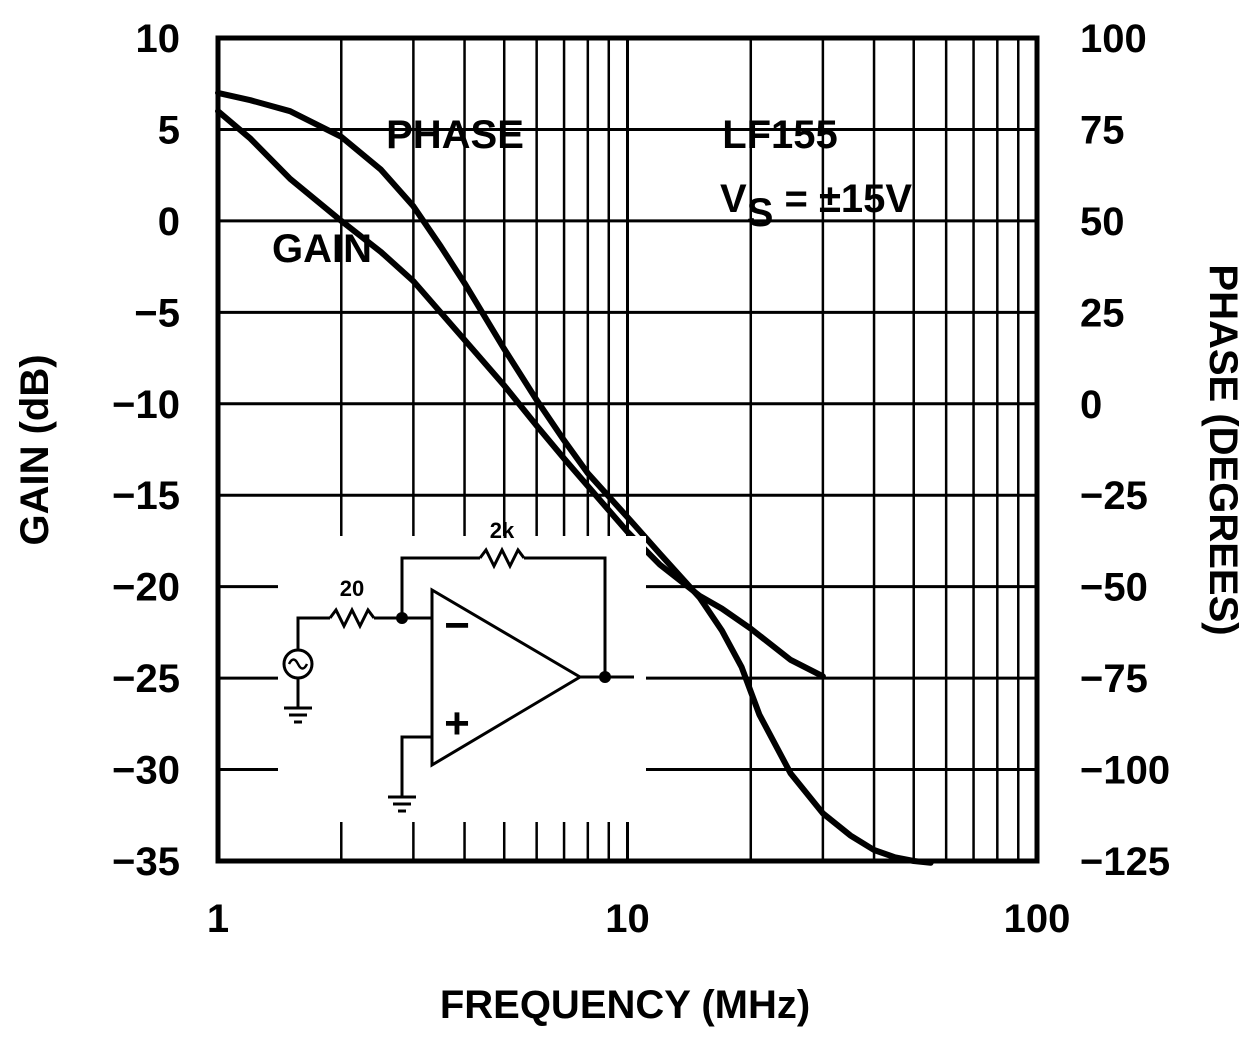 The width and height of the screenshot is (1257, 1040). Describe the element at coordinates (1114, 679) in the screenshot. I see `y-right-tick-label: −75` at that location.